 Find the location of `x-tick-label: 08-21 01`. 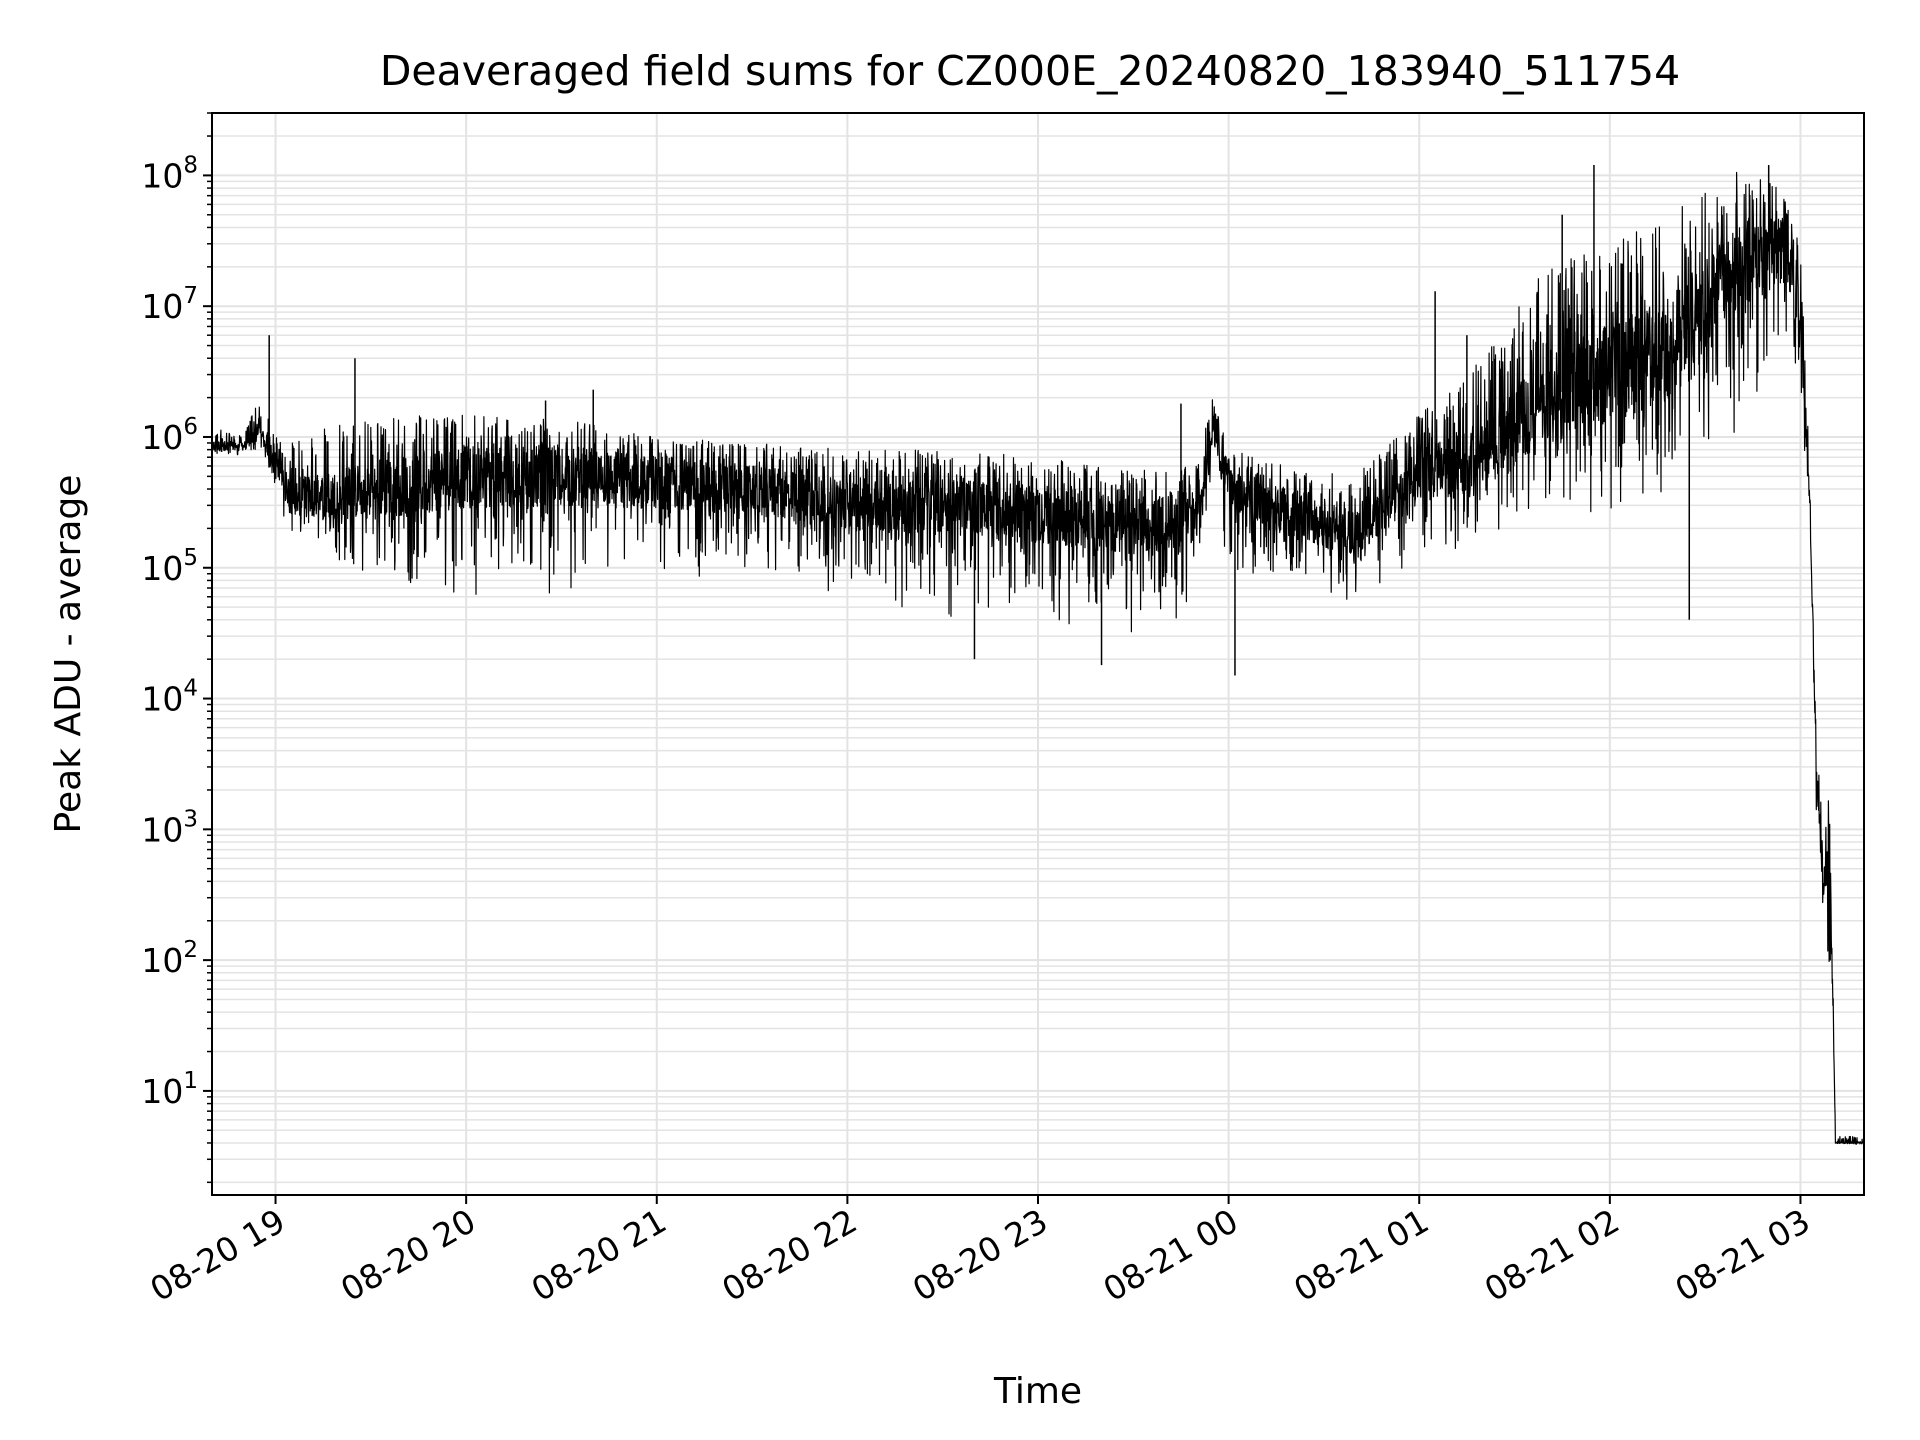

x-tick-label: 08-21 01 is located at coordinates (1361, 1255).